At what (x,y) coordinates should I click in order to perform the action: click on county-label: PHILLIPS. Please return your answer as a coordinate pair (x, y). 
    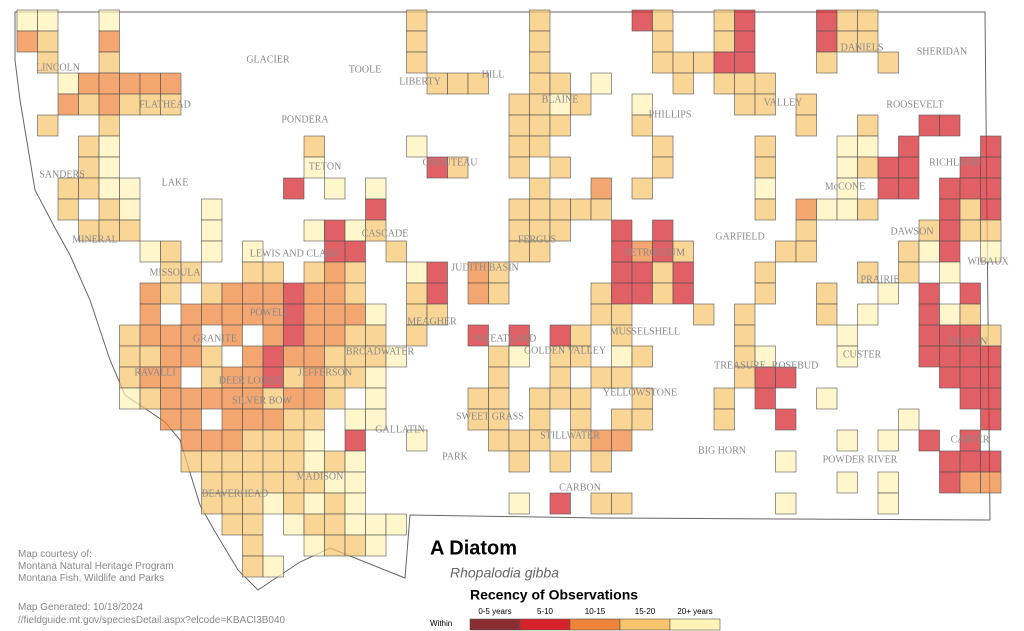
    Looking at the image, I should click on (670, 114).